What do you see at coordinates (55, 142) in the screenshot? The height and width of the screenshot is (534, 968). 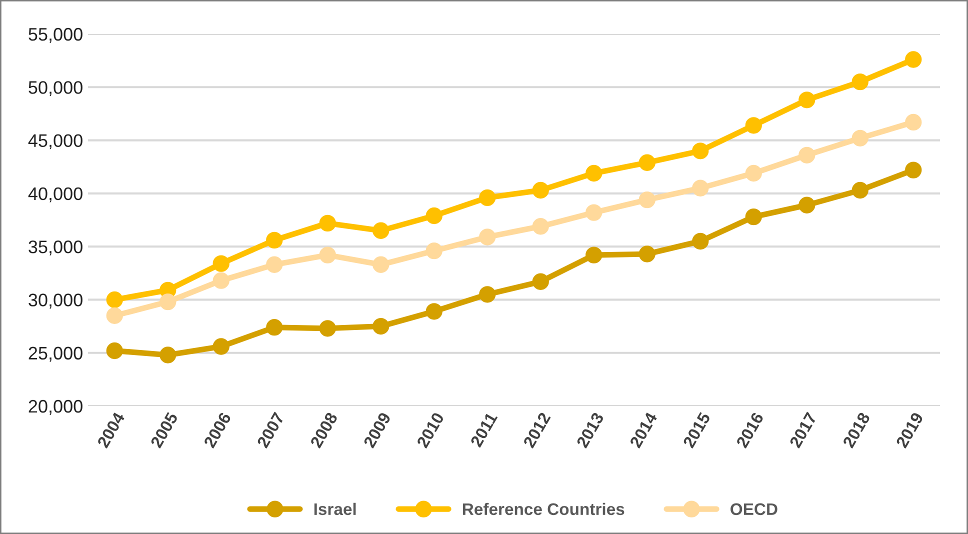 I see `y-tick-label: 45,000` at bounding box center [55, 142].